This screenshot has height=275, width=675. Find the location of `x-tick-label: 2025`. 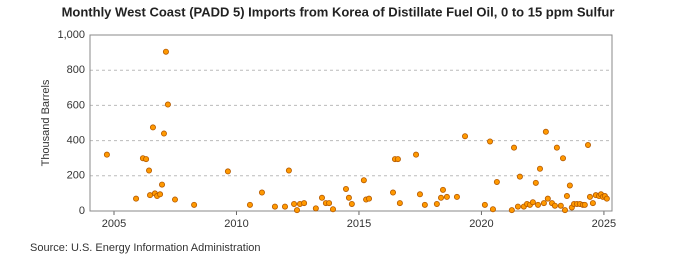

x-tick-label: 2025 is located at coordinates (604, 224).